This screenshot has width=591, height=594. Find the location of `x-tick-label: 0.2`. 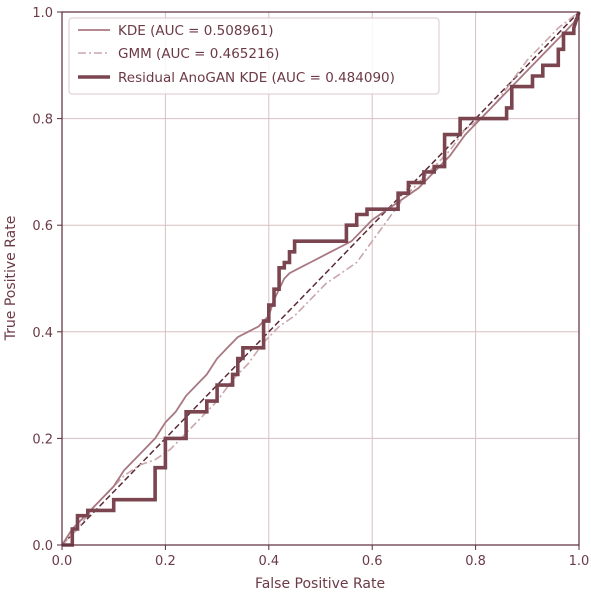

x-tick-label: 0.2 is located at coordinates (165, 561).